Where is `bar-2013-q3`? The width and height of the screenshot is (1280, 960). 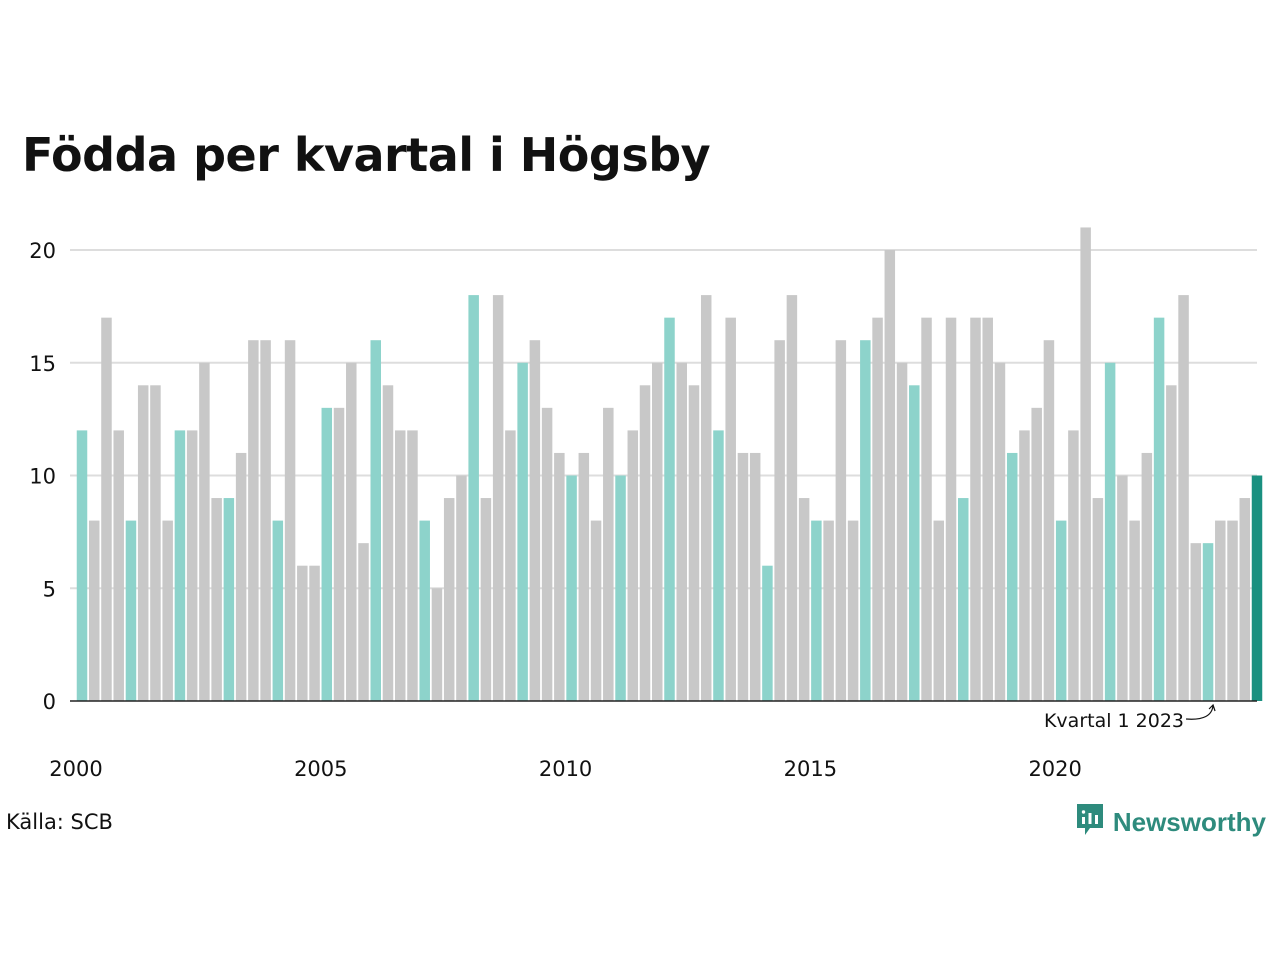
bar-2013-q3 is located at coordinates (743, 576).